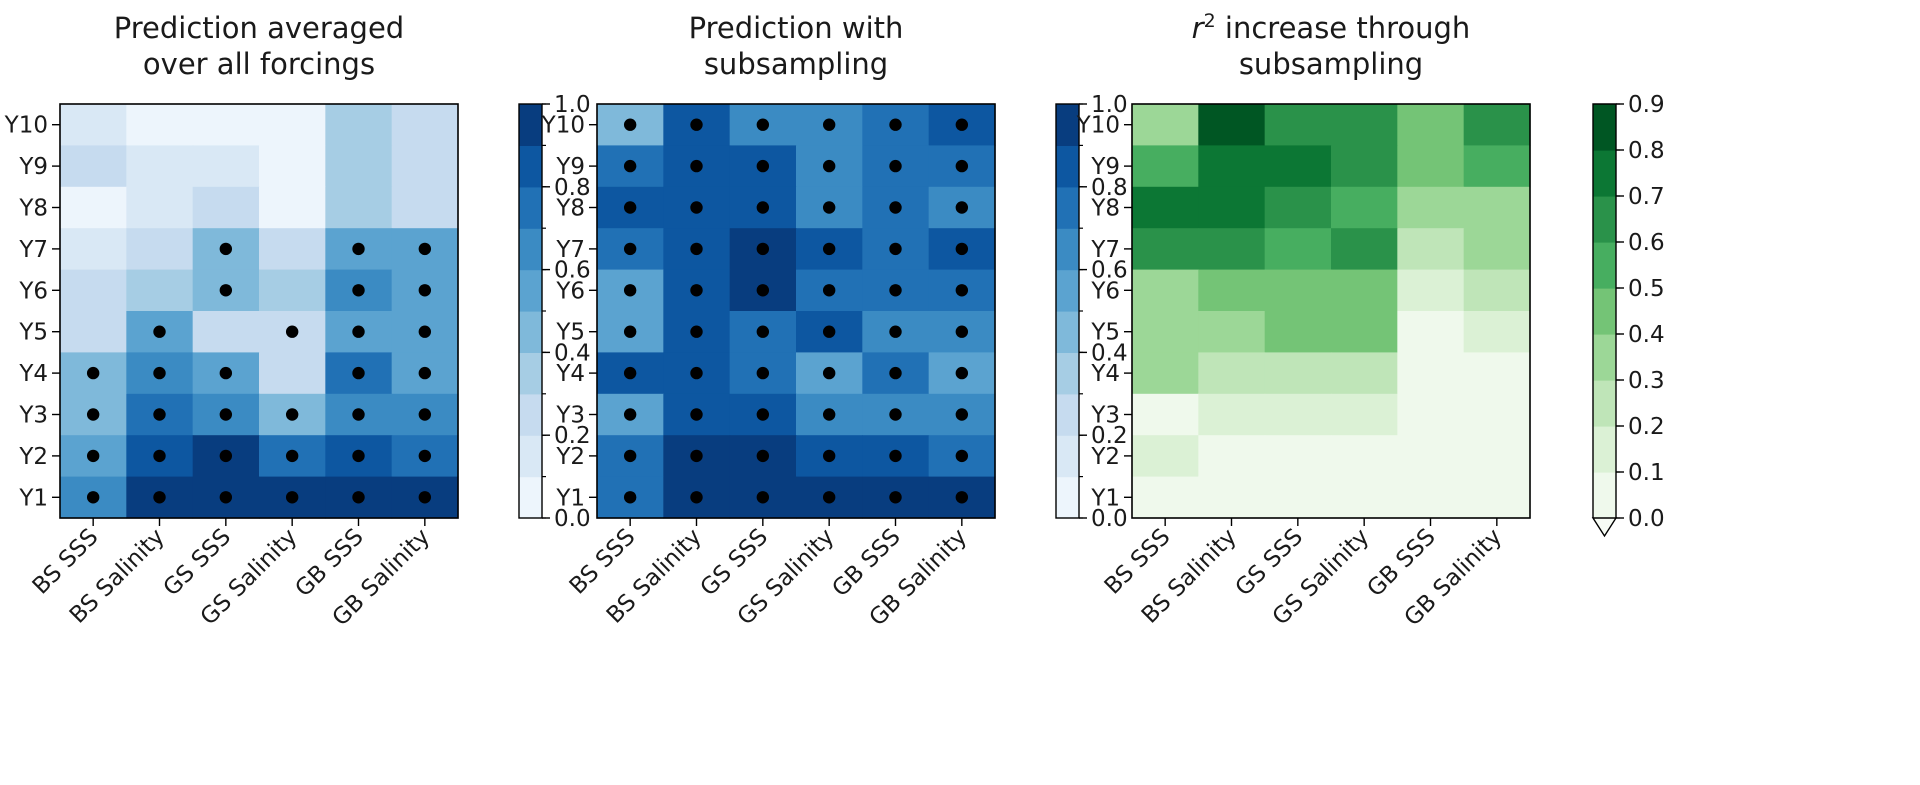 The image size is (1920, 785). What do you see at coordinates (1646, 243) in the screenshot?
I see `colorbar-tick-label: 0.6` at bounding box center [1646, 243].